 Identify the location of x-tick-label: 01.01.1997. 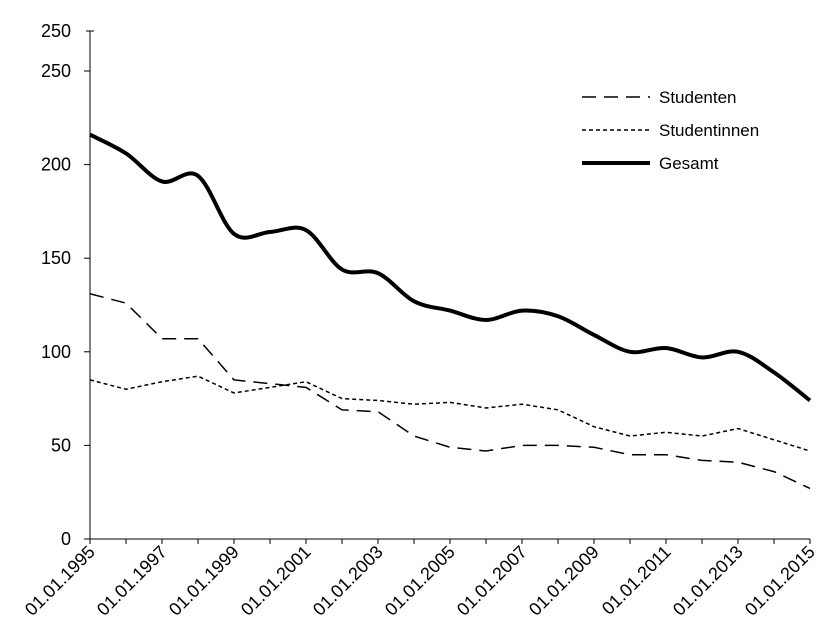
(132, 581).